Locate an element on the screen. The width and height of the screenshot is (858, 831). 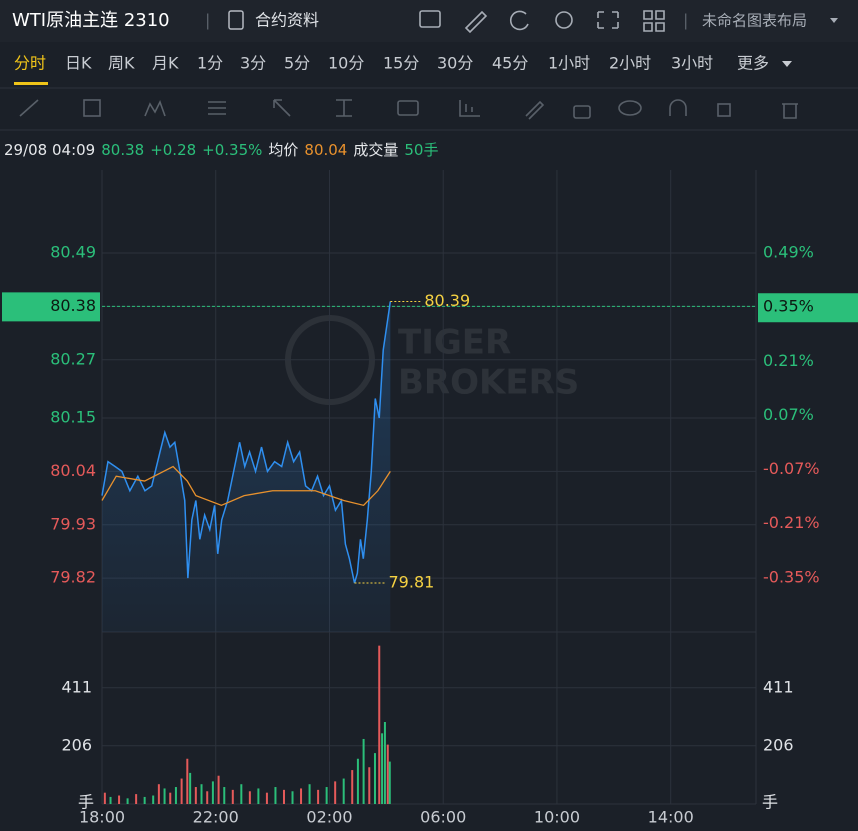
y-tick-label: 80.49 is located at coordinates (73, 251).